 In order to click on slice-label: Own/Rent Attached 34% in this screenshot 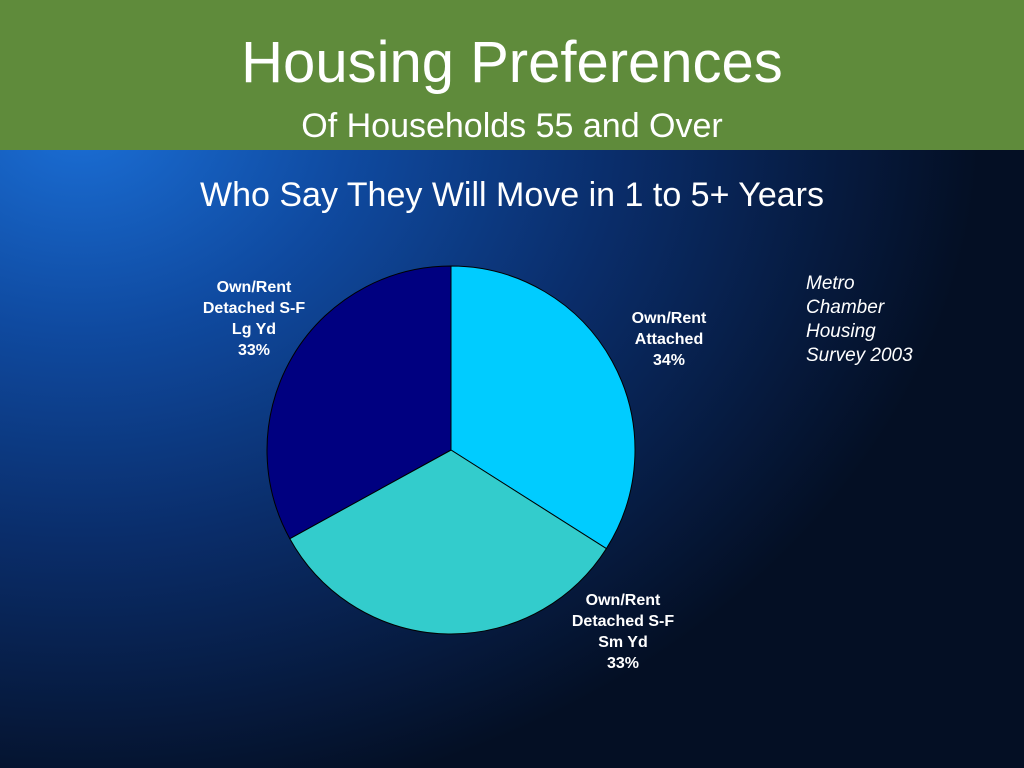, I will do `click(669, 339)`.